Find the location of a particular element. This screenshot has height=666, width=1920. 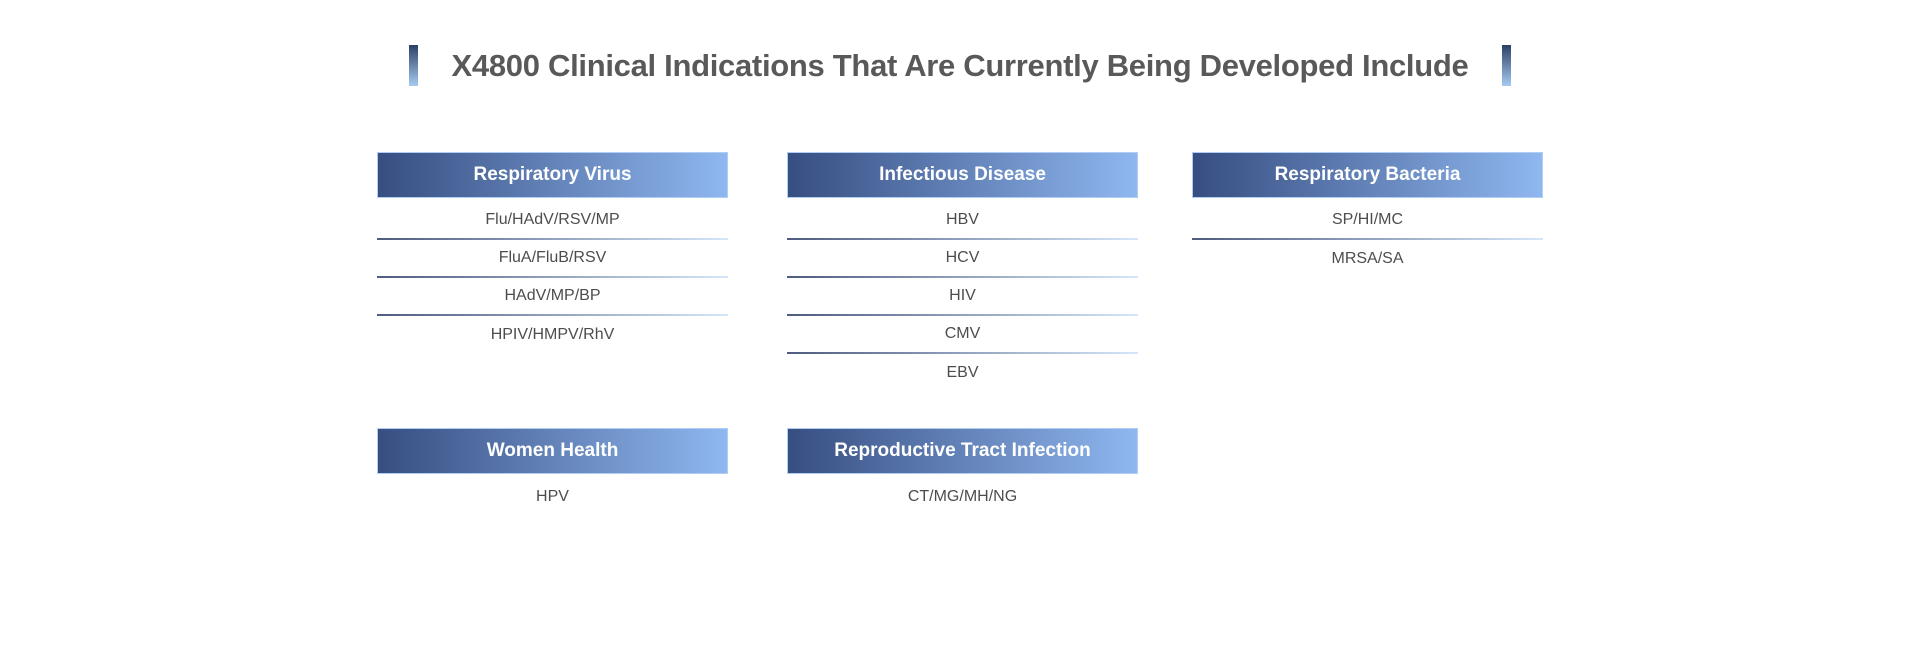

group-women-health: Women Health HPV is located at coordinates (552, 472).